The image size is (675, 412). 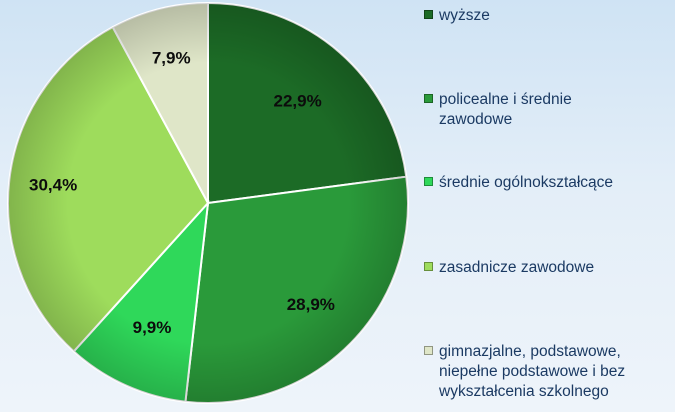 I want to click on legend-line: zawodowe, so click(x=476, y=119).